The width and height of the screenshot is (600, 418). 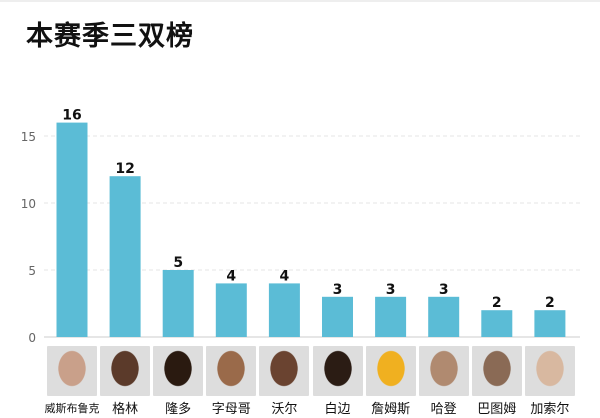 What do you see at coordinates (28, 204) in the screenshot?
I see `y-tick-label: 10` at bounding box center [28, 204].